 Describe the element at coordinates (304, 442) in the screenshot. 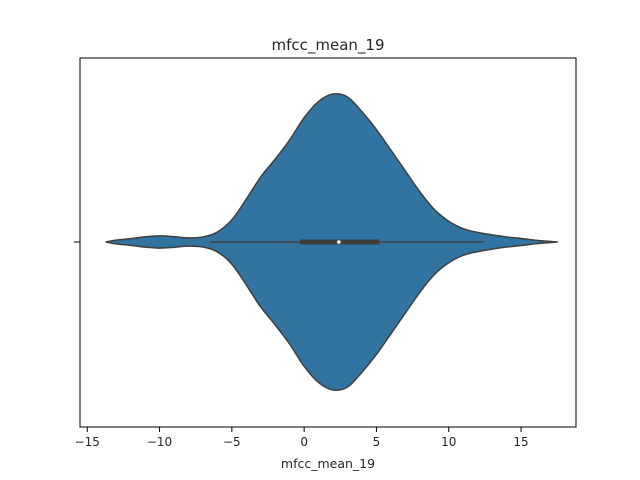

I see `x-tick-label: 0` at that location.